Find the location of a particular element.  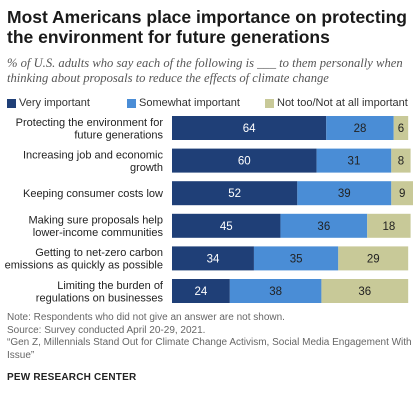

data-label: 35 is located at coordinates (296, 259).